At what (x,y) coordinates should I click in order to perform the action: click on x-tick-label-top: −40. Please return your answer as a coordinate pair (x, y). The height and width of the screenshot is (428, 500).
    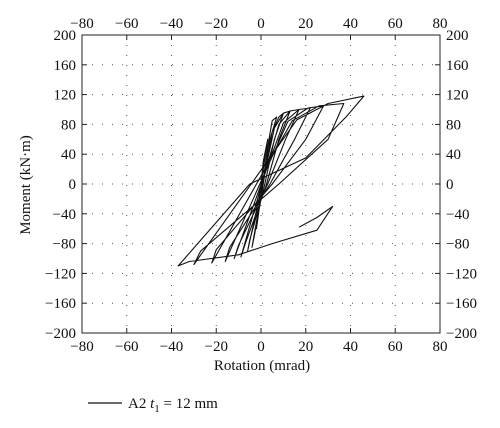
    Looking at the image, I should click on (171, 24).